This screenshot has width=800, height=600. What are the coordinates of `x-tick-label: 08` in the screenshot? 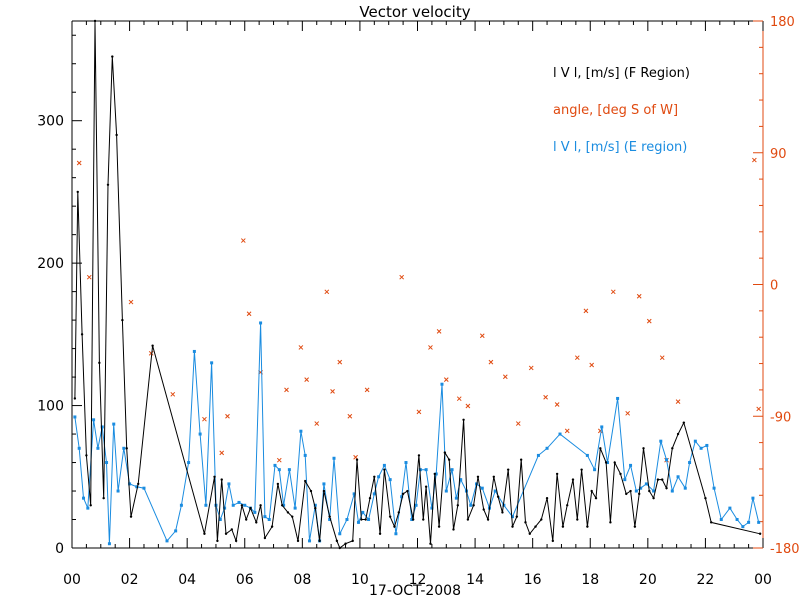 It's located at (302, 580).